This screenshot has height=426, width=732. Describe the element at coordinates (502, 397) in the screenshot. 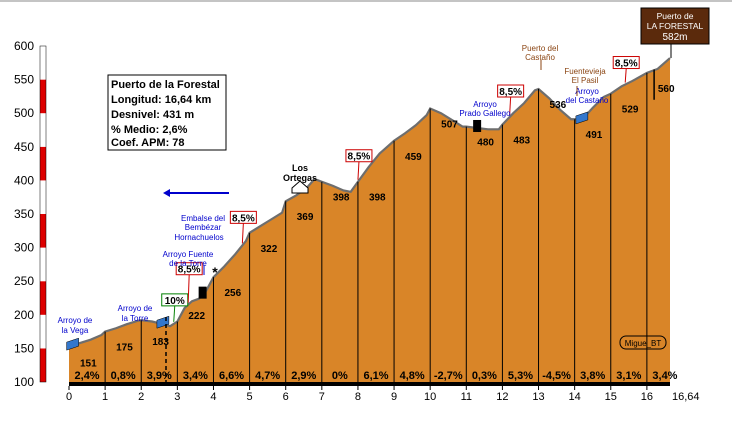

I see `x-tick-label: 12` at that location.